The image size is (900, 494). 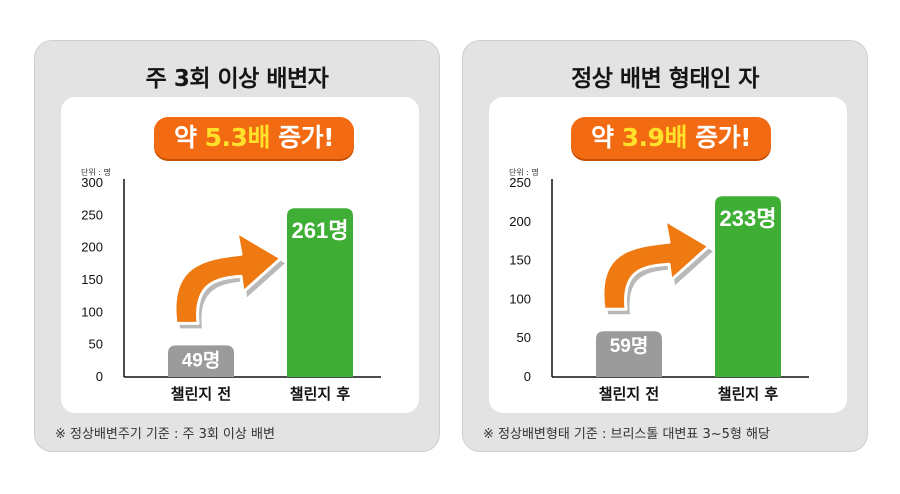 I want to click on badge-multiplier: 3.9배, so click(x=654, y=137).